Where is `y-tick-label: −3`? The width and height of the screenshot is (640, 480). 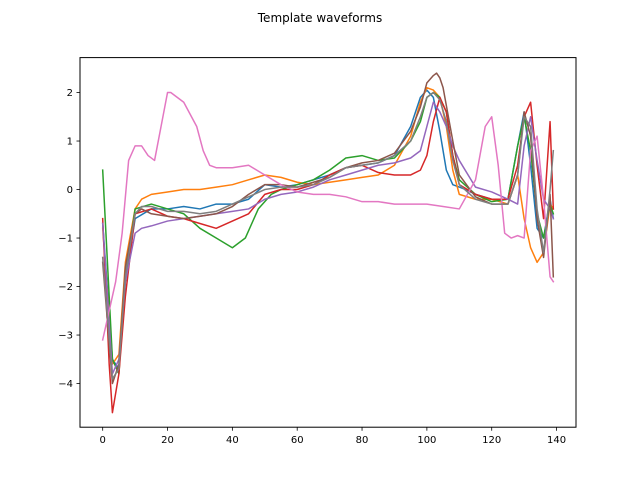
y-tick-label: −3 is located at coordinates (65, 336).